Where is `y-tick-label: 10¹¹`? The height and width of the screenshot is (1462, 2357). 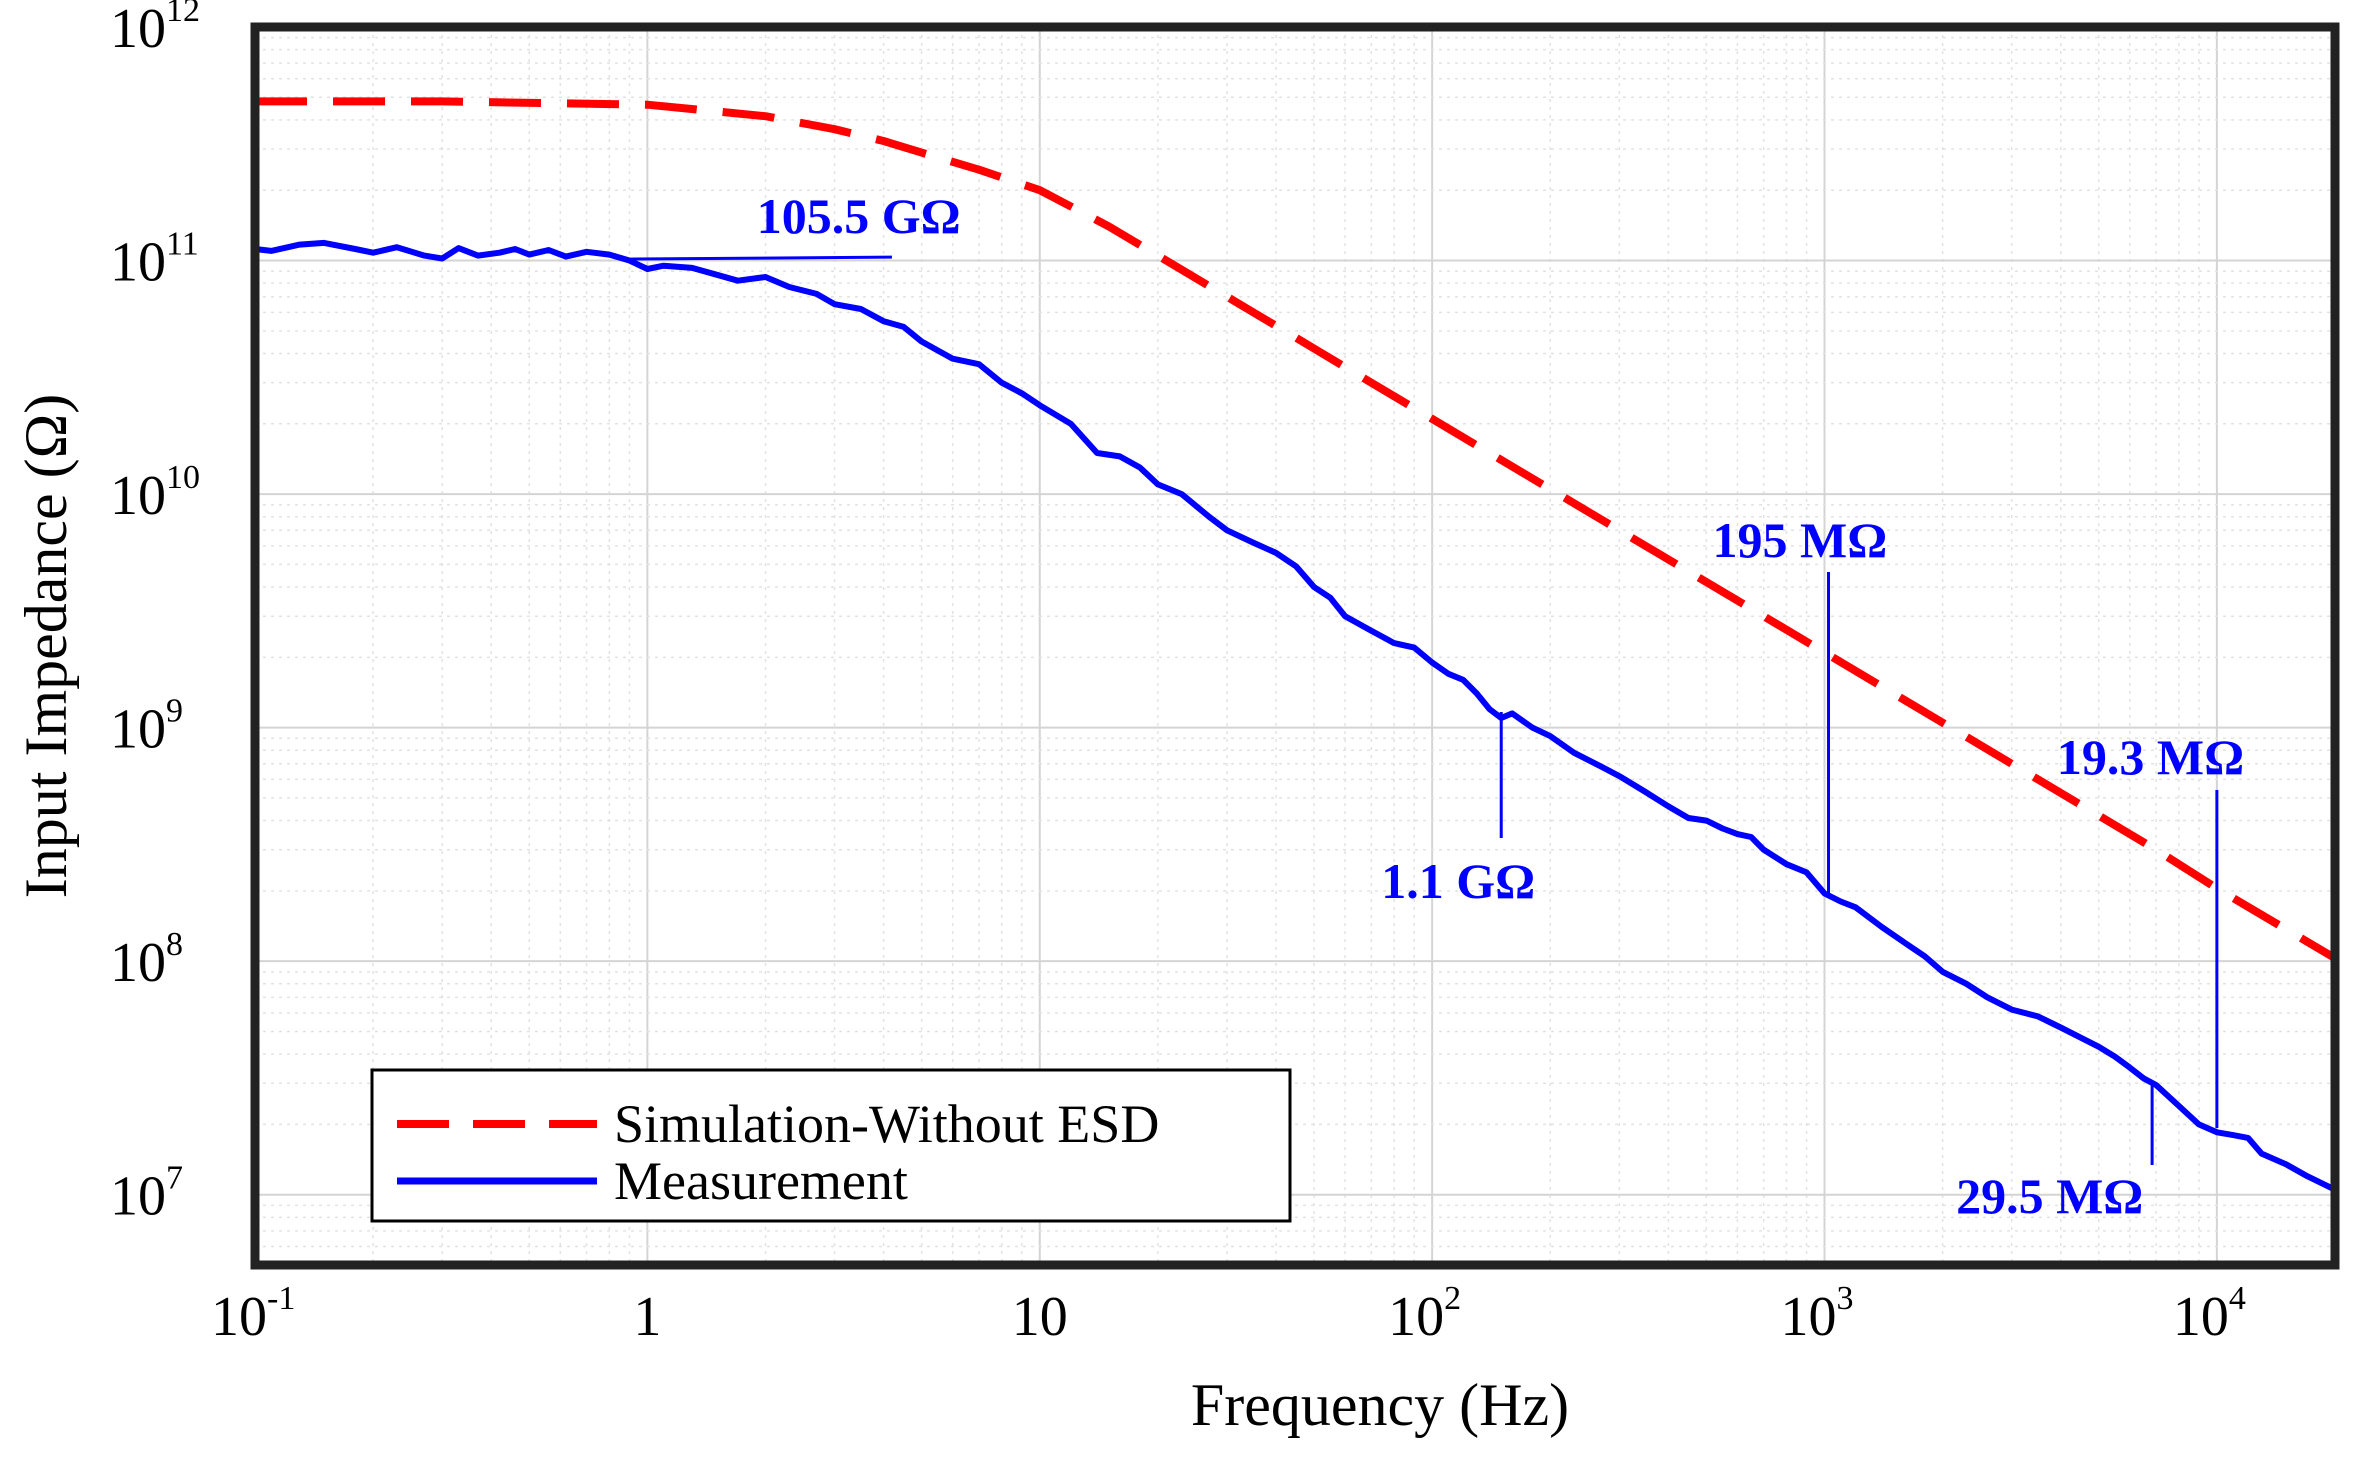
y-tick-label: 10¹¹ is located at coordinates (154, 260).